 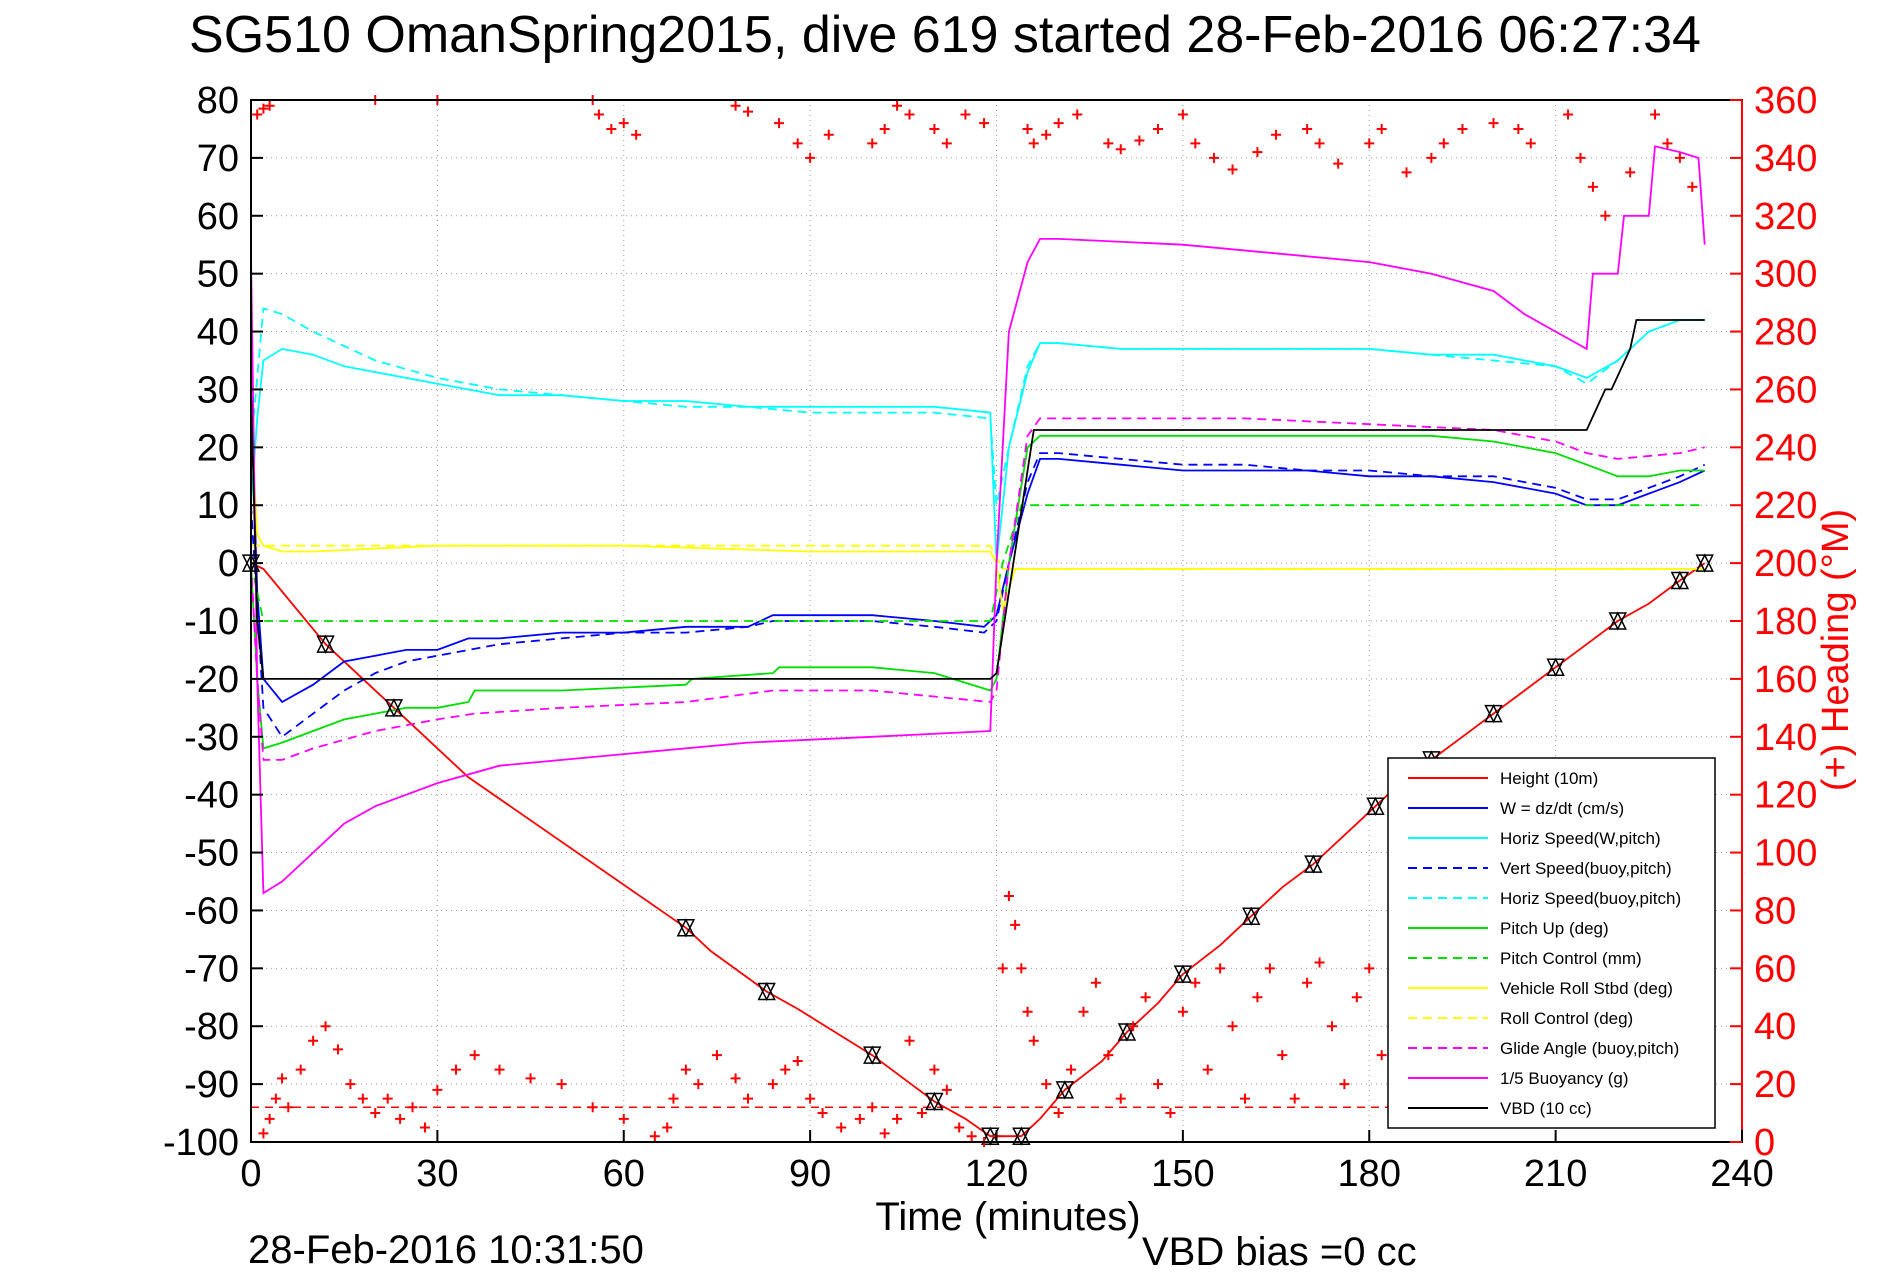 What do you see at coordinates (1785, 333) in the screenshot?
I see `y2-tick-label: 280` at bounding box center [1785, 333].